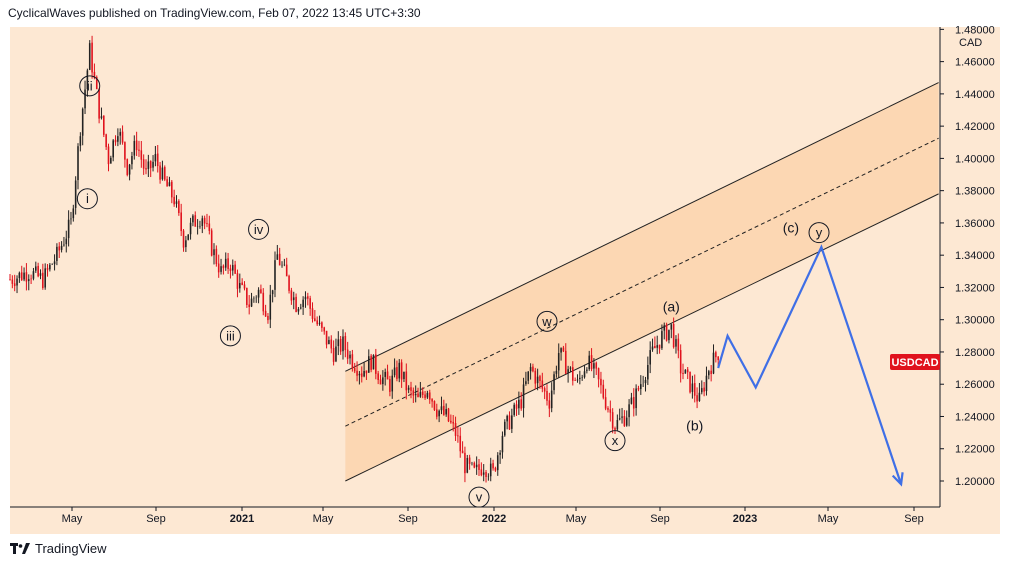 The height and width of the screenshot is (568, 1009). I want to click on projection-line, so click(810, 364).